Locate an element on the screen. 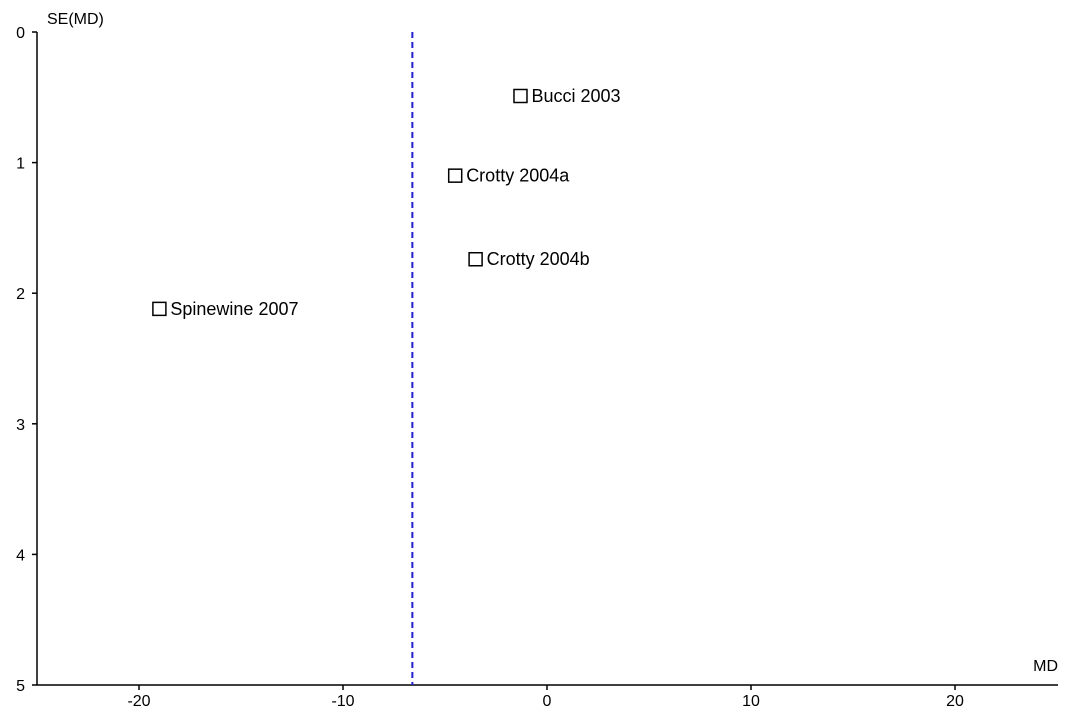 The image size is (1067, 720). y-tick-label: 2 is located at coordinates (20, 294).